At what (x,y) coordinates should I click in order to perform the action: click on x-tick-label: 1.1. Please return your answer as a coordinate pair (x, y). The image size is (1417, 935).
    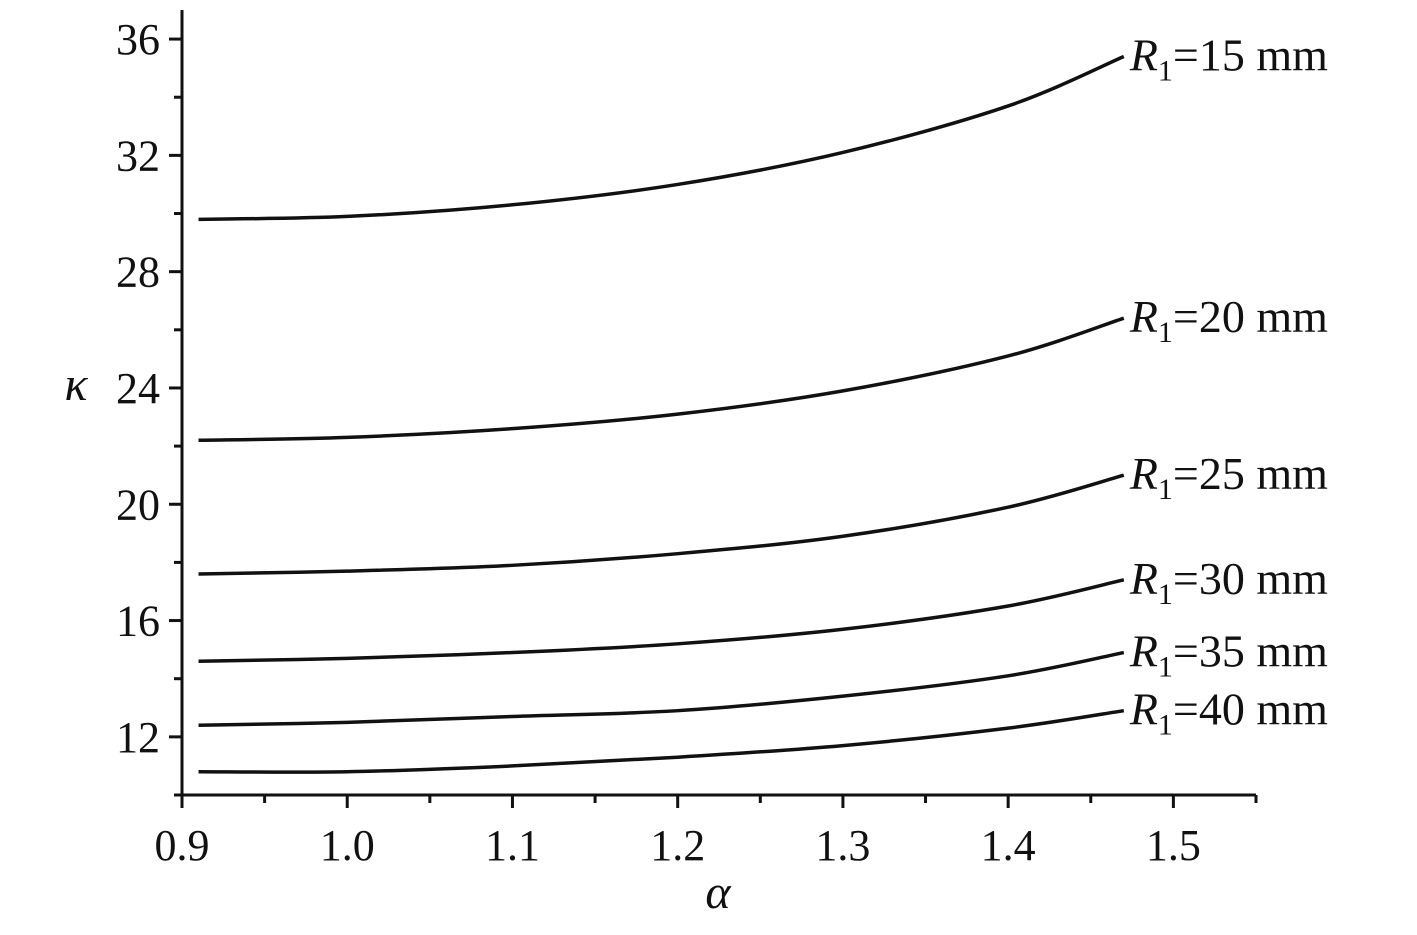
    Looking at the image, I should click on (512, 845).